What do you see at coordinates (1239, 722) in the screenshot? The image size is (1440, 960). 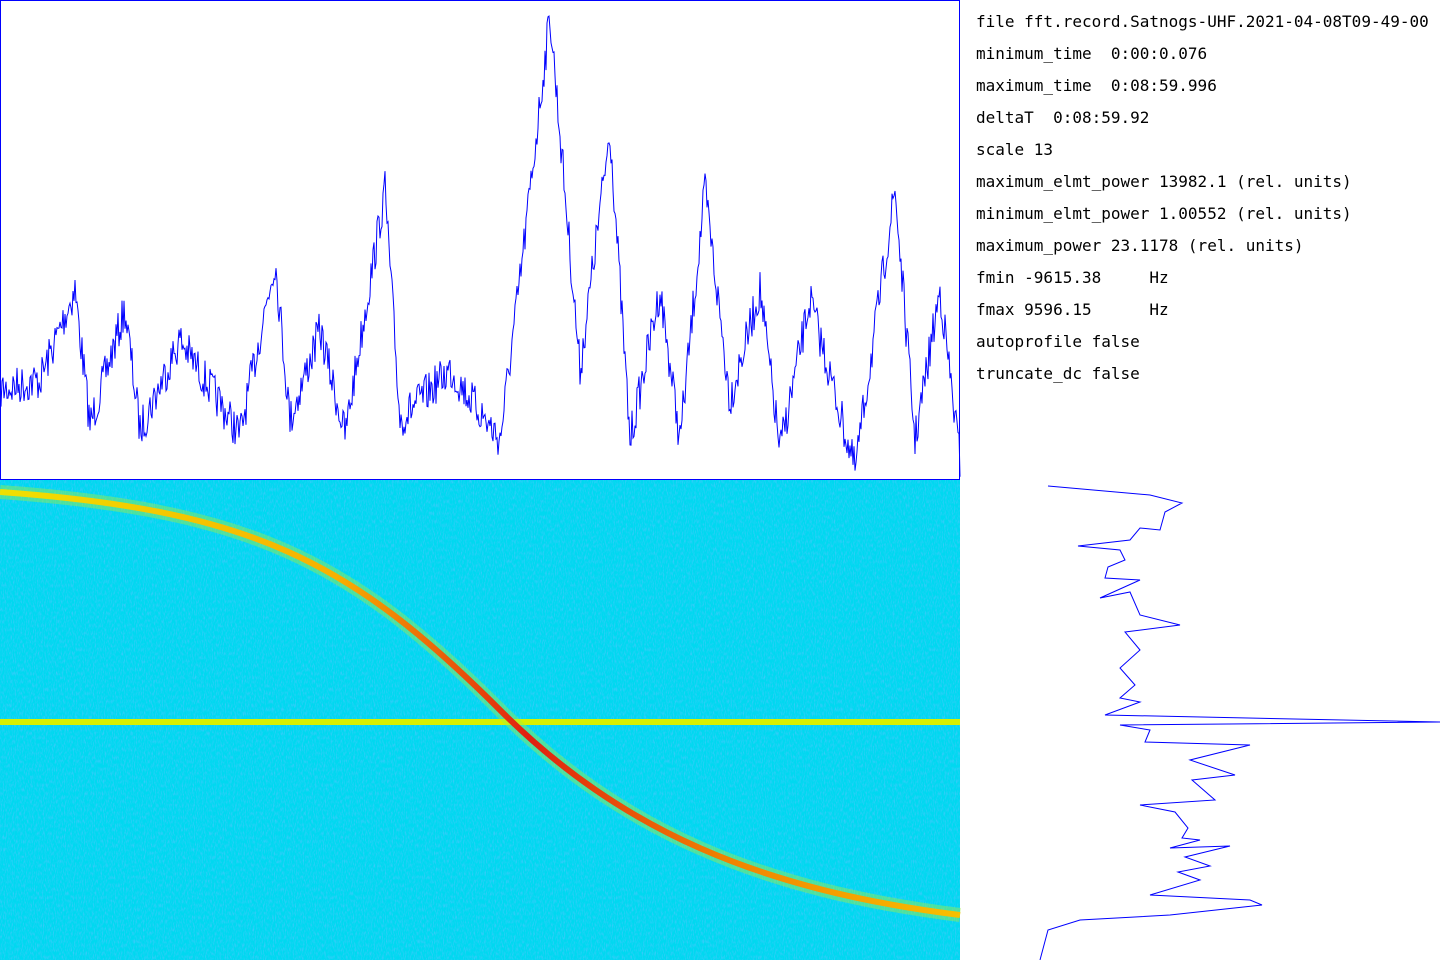 I see `frequency-profile` at bounding box center [1239, 722].